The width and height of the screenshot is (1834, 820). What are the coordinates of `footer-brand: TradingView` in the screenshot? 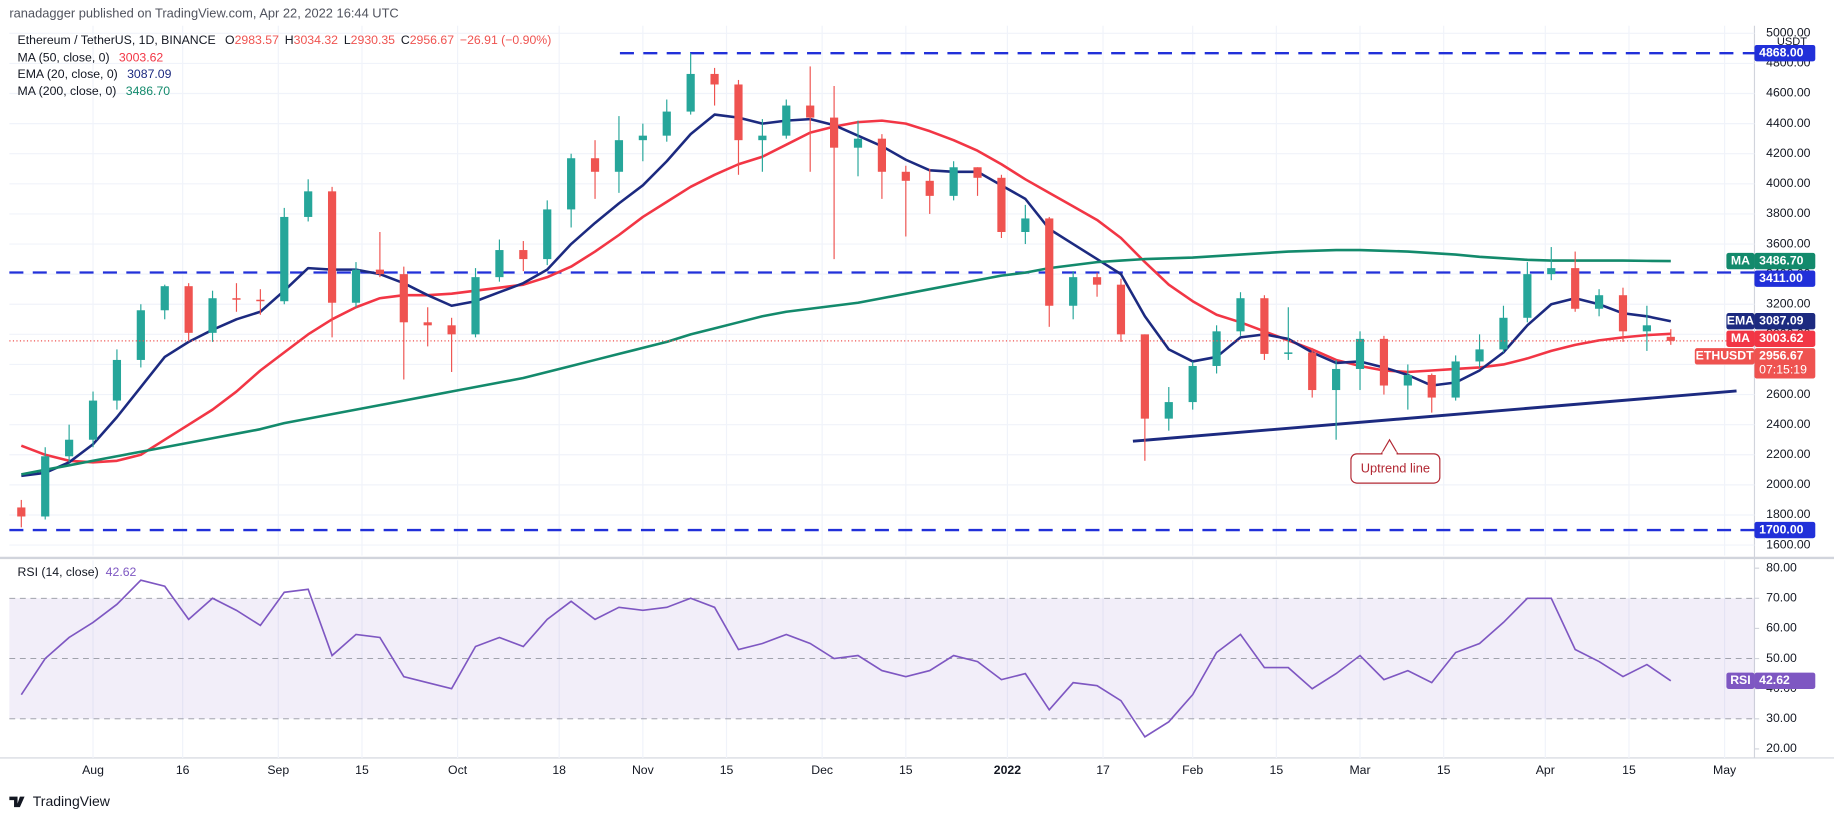 It's located at (72, 801).